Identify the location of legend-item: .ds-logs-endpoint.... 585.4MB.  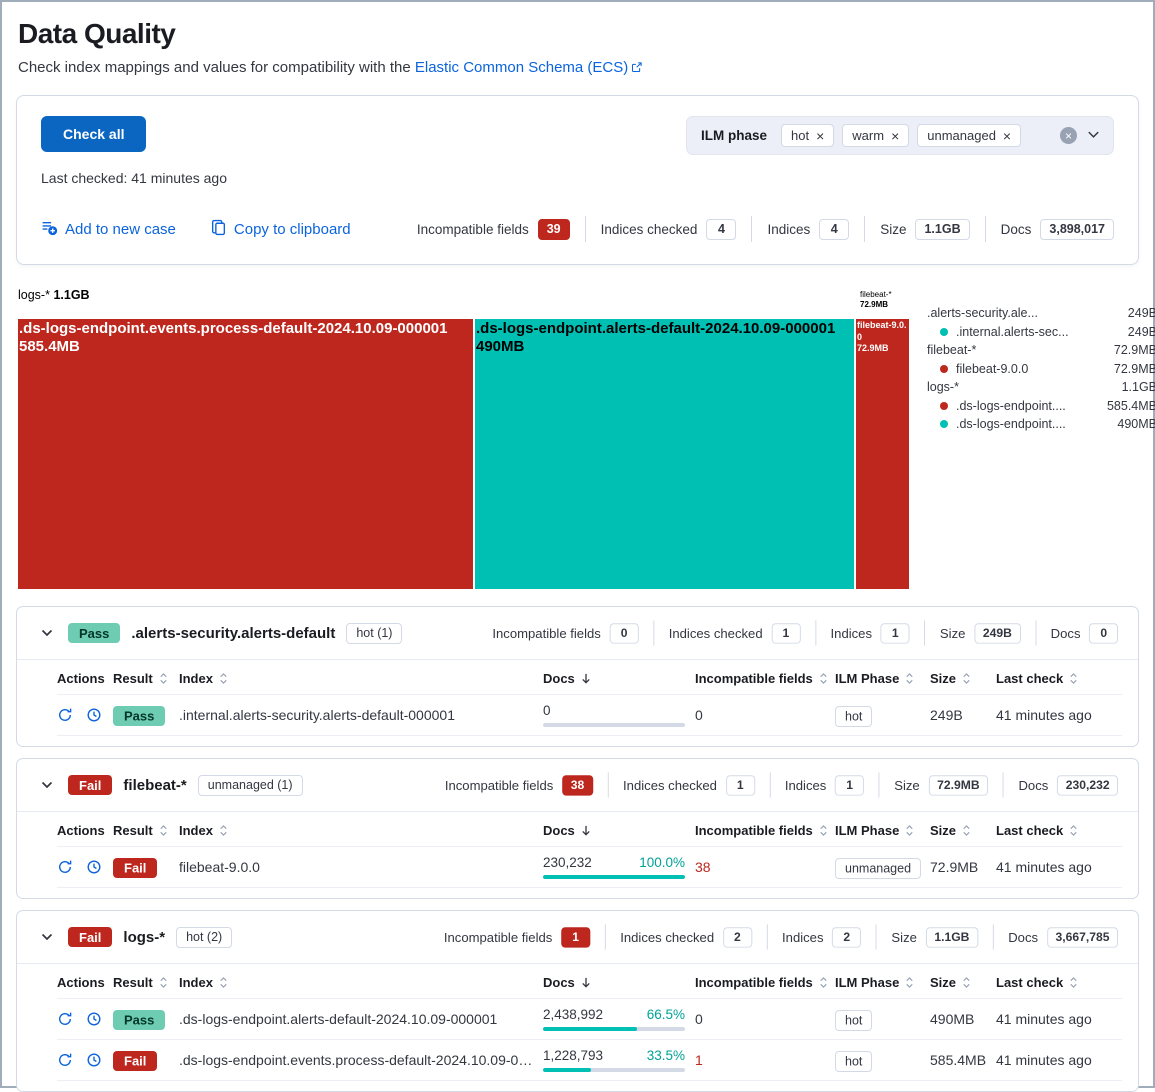
(1041, 406).